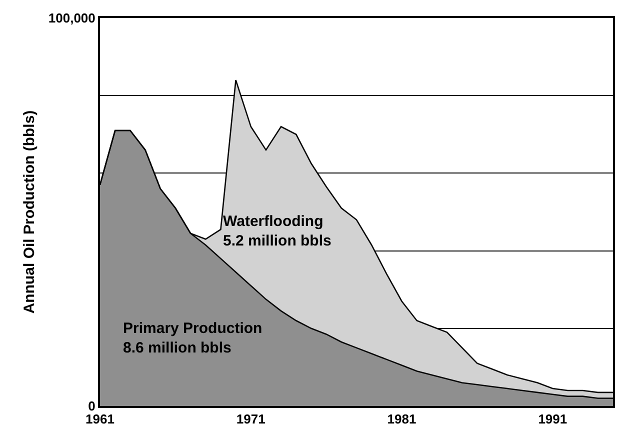 This screenshot has width=635, height=440. What do you see at coordinates (72, 18) in the screenshot?
I see `y-tick-label: 100,000` at bounding box center [72, 18].